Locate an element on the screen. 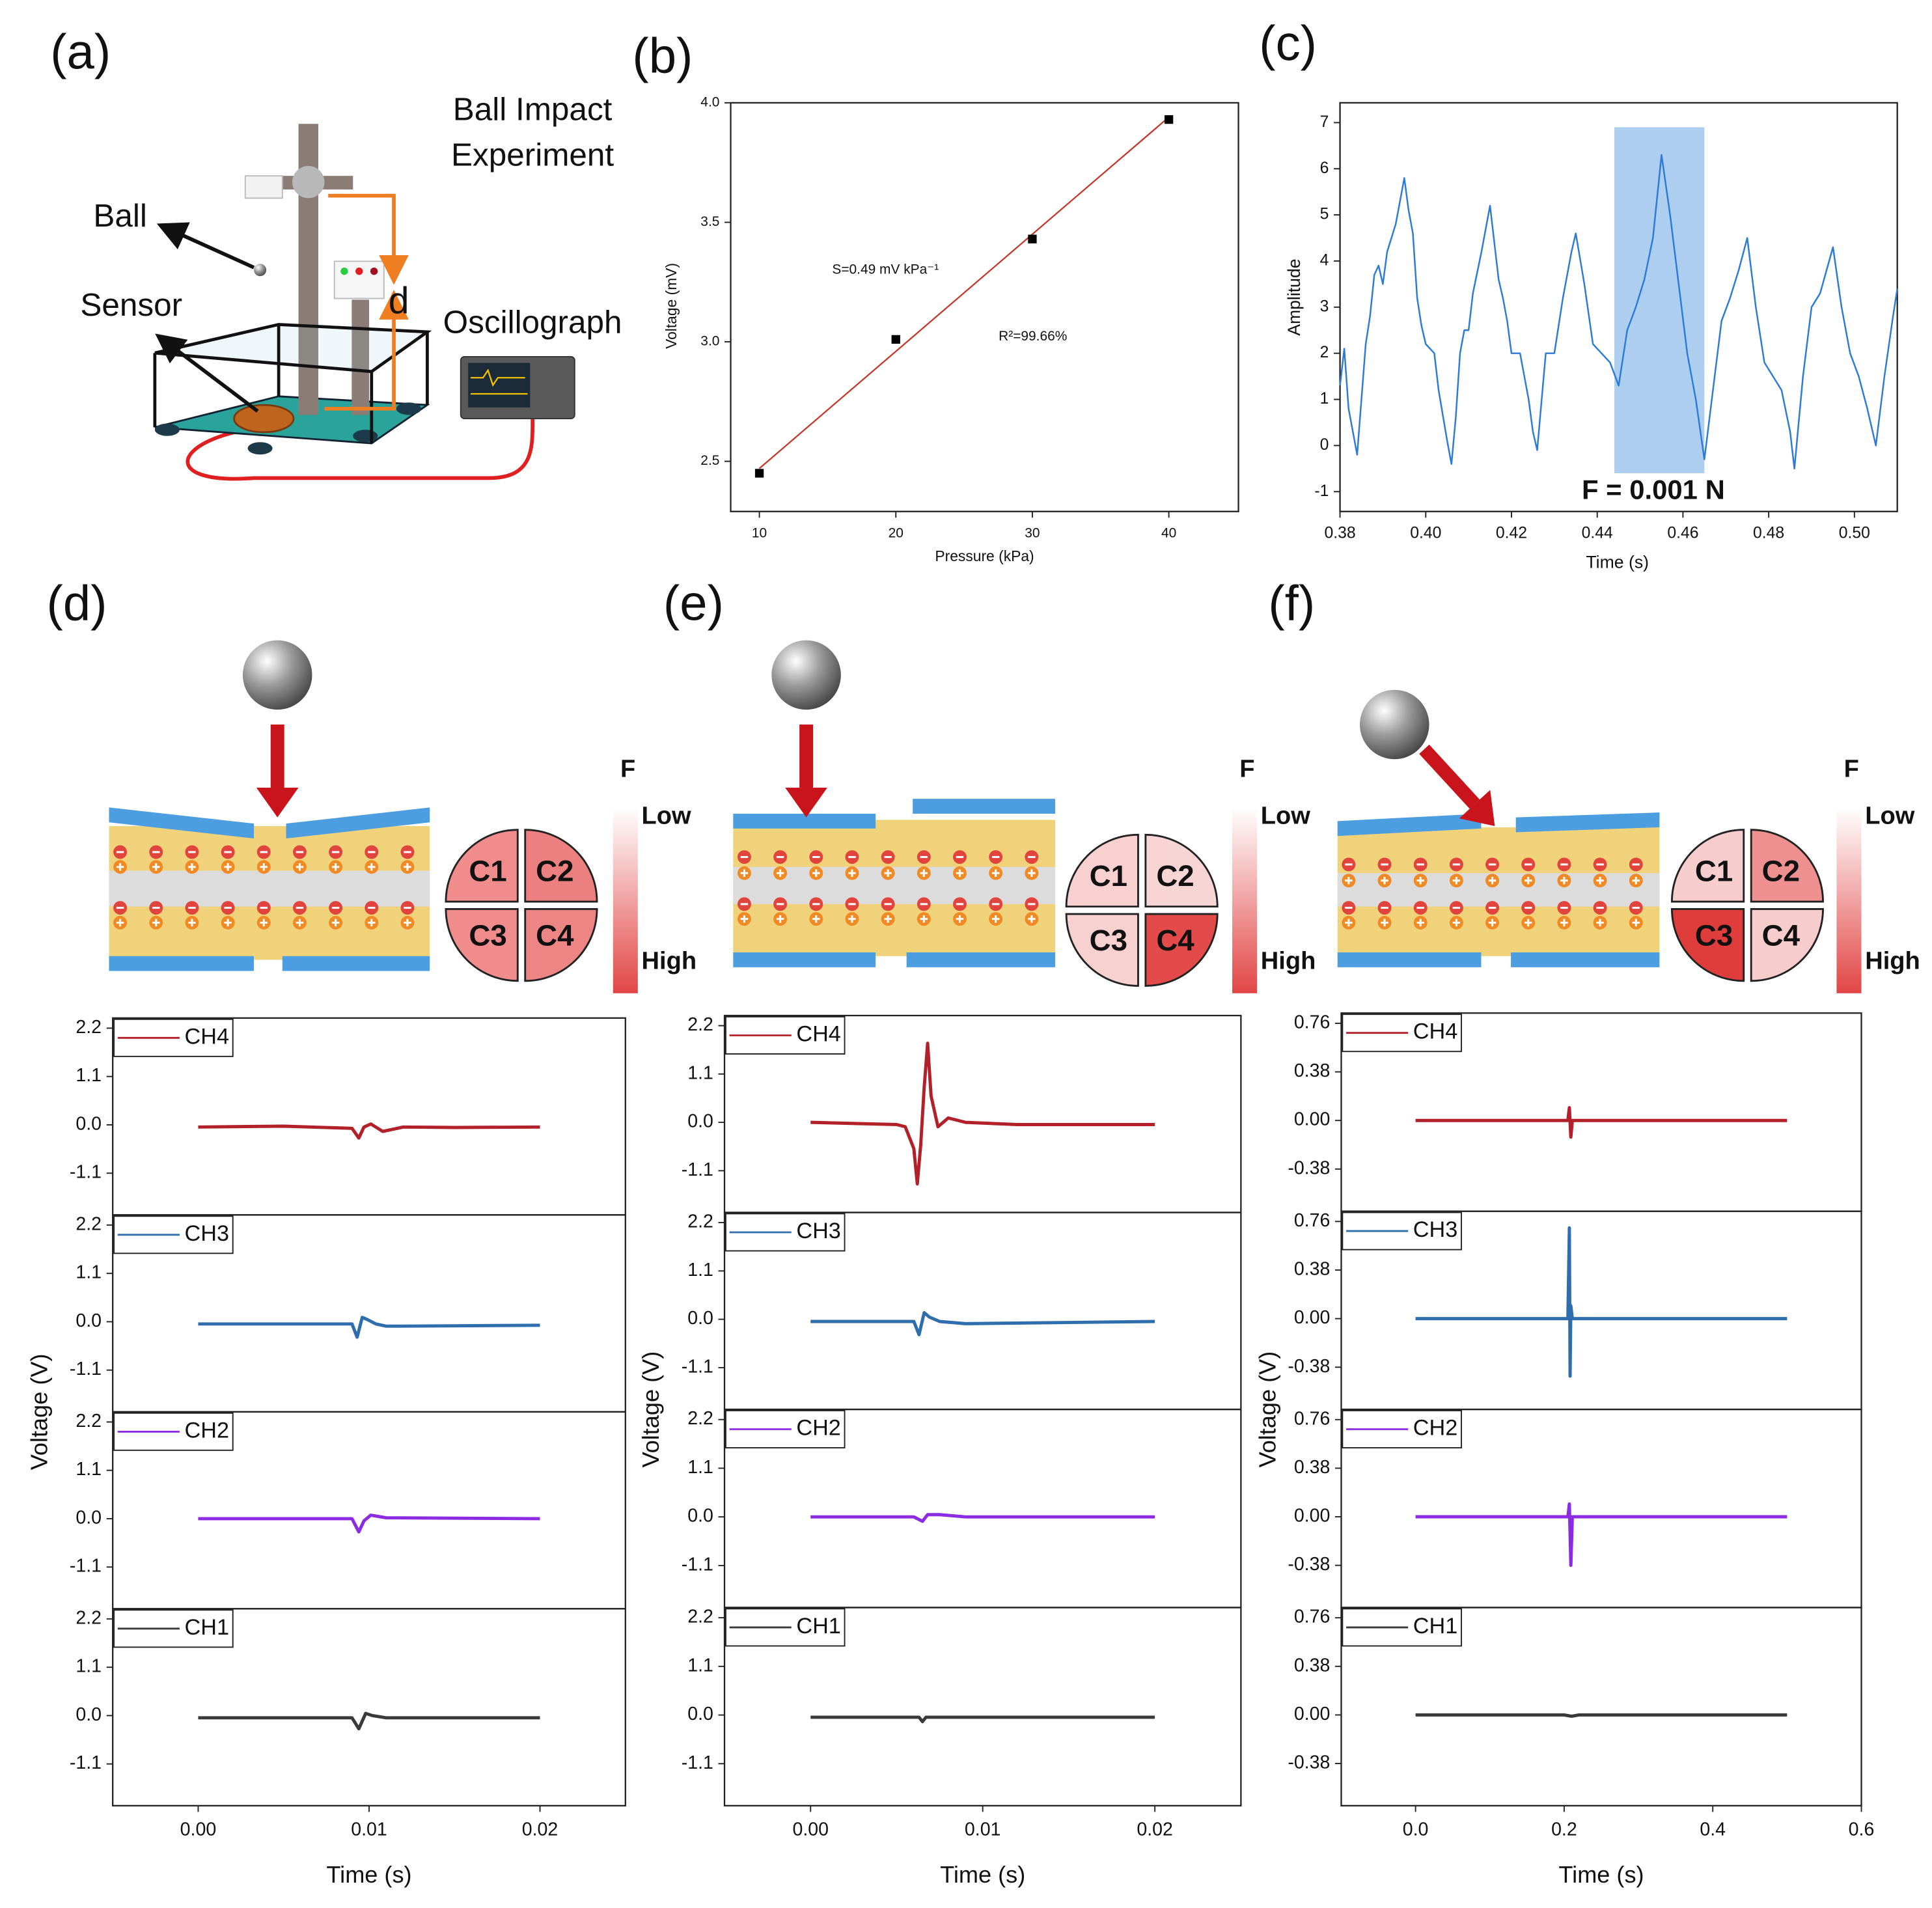 This screenshot has height=1908, width=1932. top-electrode is located at coordinates (804, 821).